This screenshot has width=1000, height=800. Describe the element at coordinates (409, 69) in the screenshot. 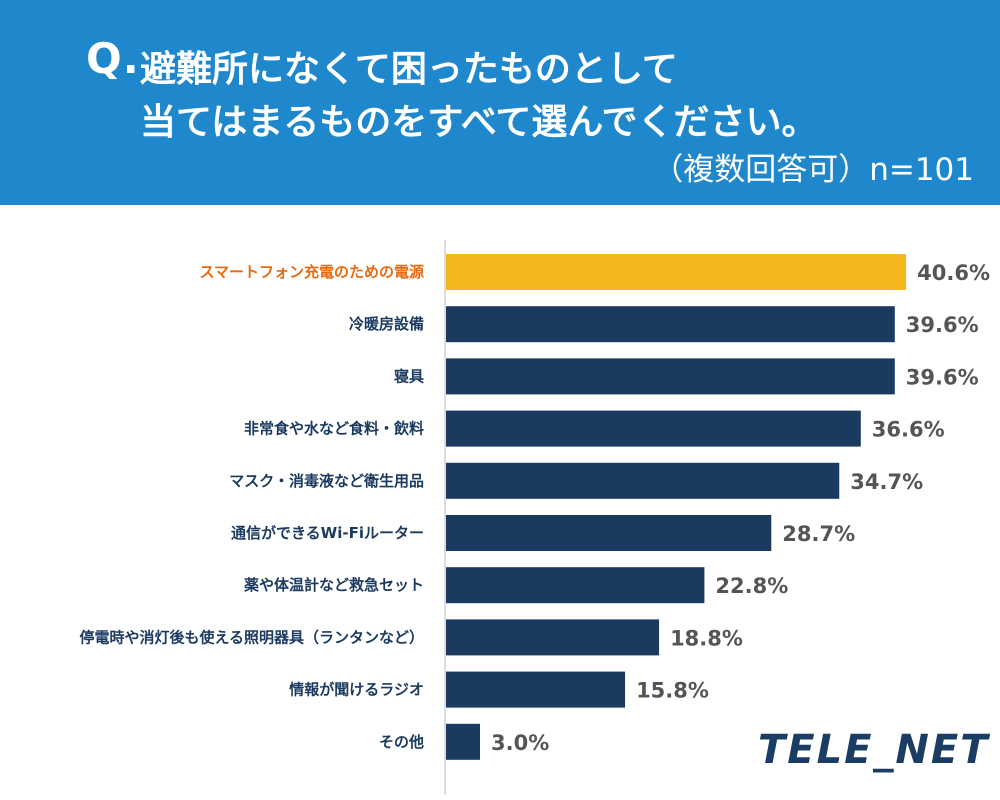

I see `question-title-line1: 避難所になくて困ったものとして` at that location.